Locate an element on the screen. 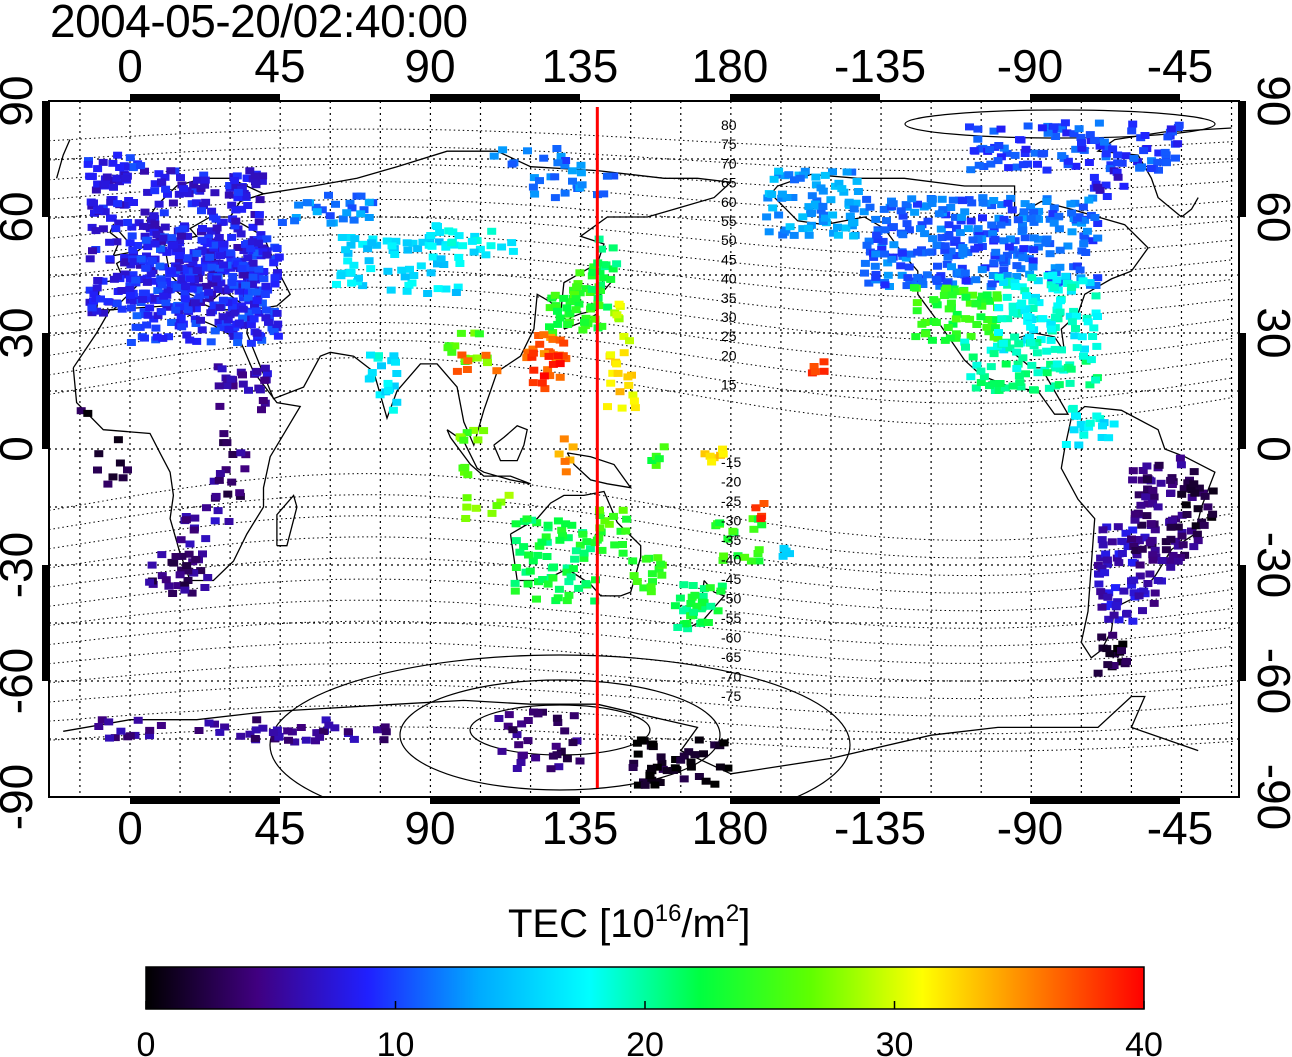  colorbar-tick-label: 40 is located at coordinates (1144, 1041).